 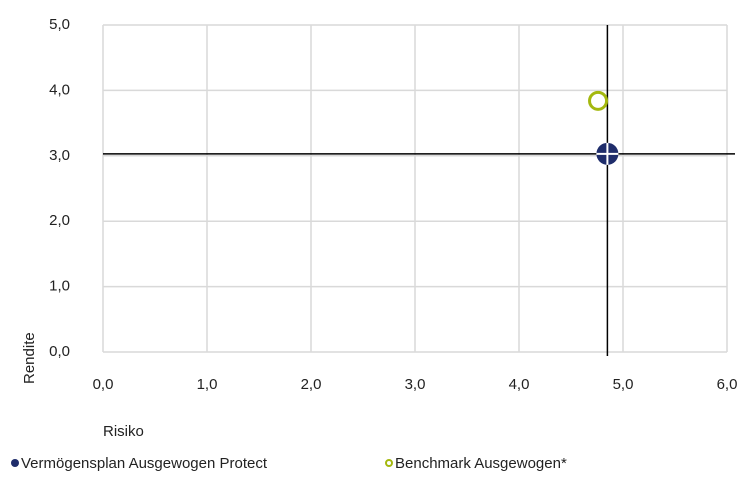 I want to click on legend-label: Benchmark Ausgewogen*, so click(x=481, y=463).